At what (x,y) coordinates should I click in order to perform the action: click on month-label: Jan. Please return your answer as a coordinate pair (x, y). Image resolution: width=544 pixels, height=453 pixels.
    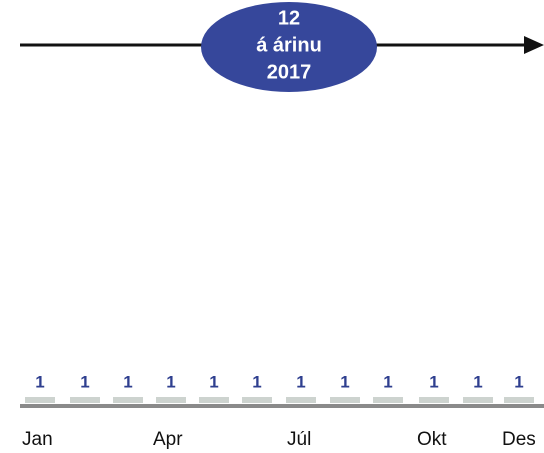
    Looking at the image, I should click on (37, 439).